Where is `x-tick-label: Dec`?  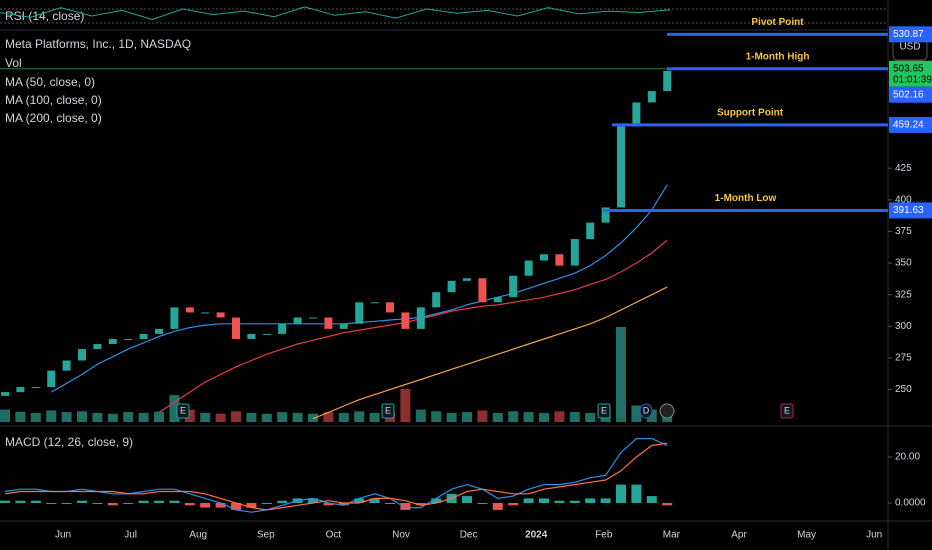 x-tick-label: Dec is located at coordinates (469, 535).